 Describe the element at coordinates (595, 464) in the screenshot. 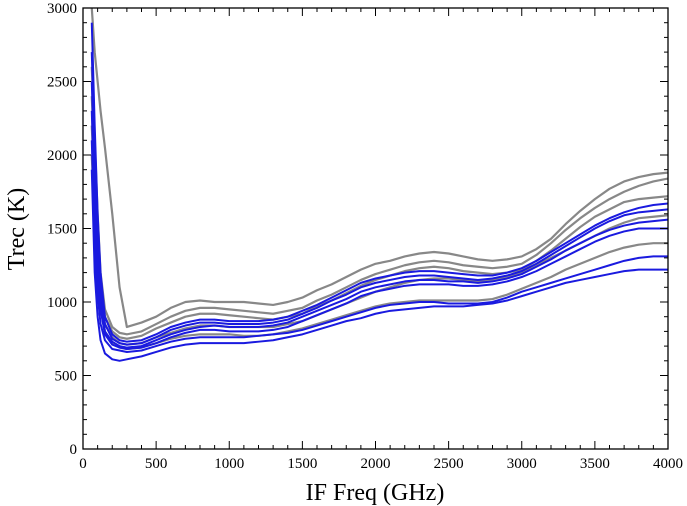

I see `x-tick-label-7: 3500` at that location.